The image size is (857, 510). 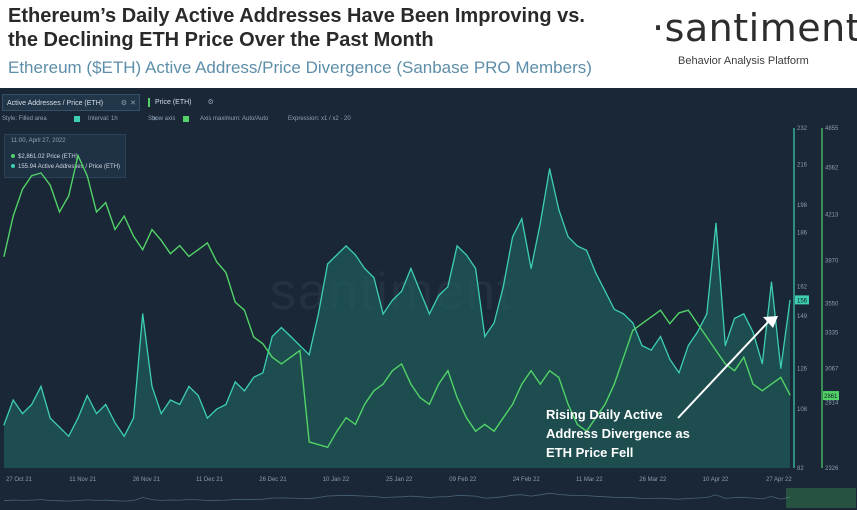 What do you see at coordinates (770, 322) in the screenshot?
I see `annotation-arrowhead` at bounding box center [770, 322].